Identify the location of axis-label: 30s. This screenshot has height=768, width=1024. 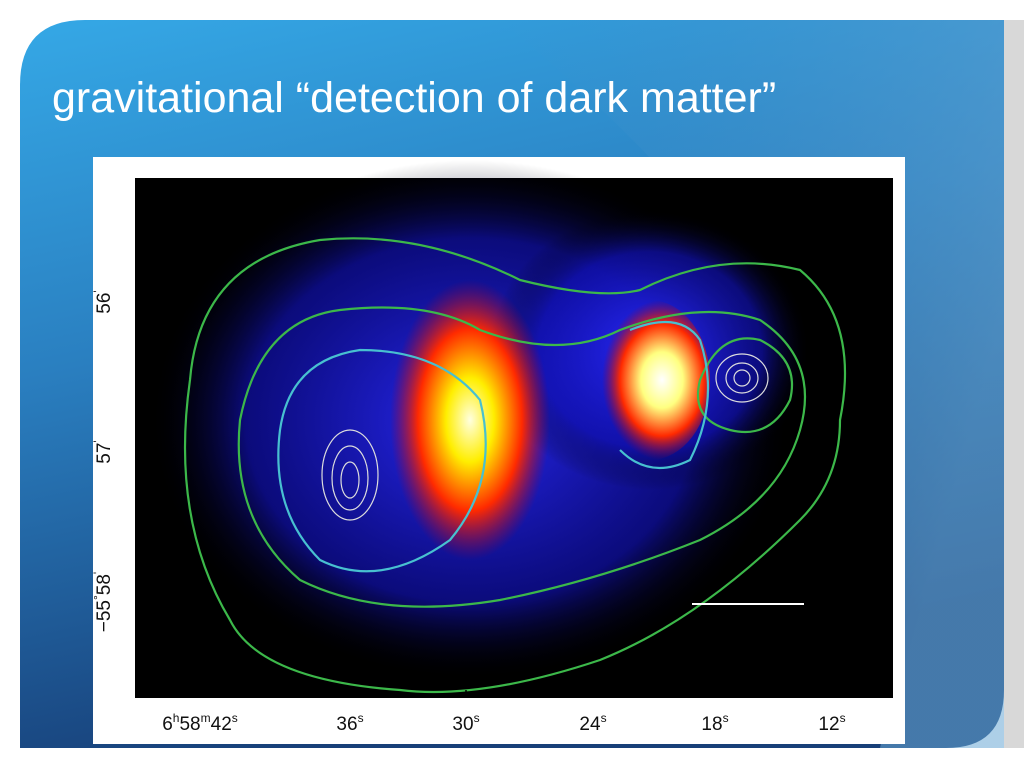
(465, 723).